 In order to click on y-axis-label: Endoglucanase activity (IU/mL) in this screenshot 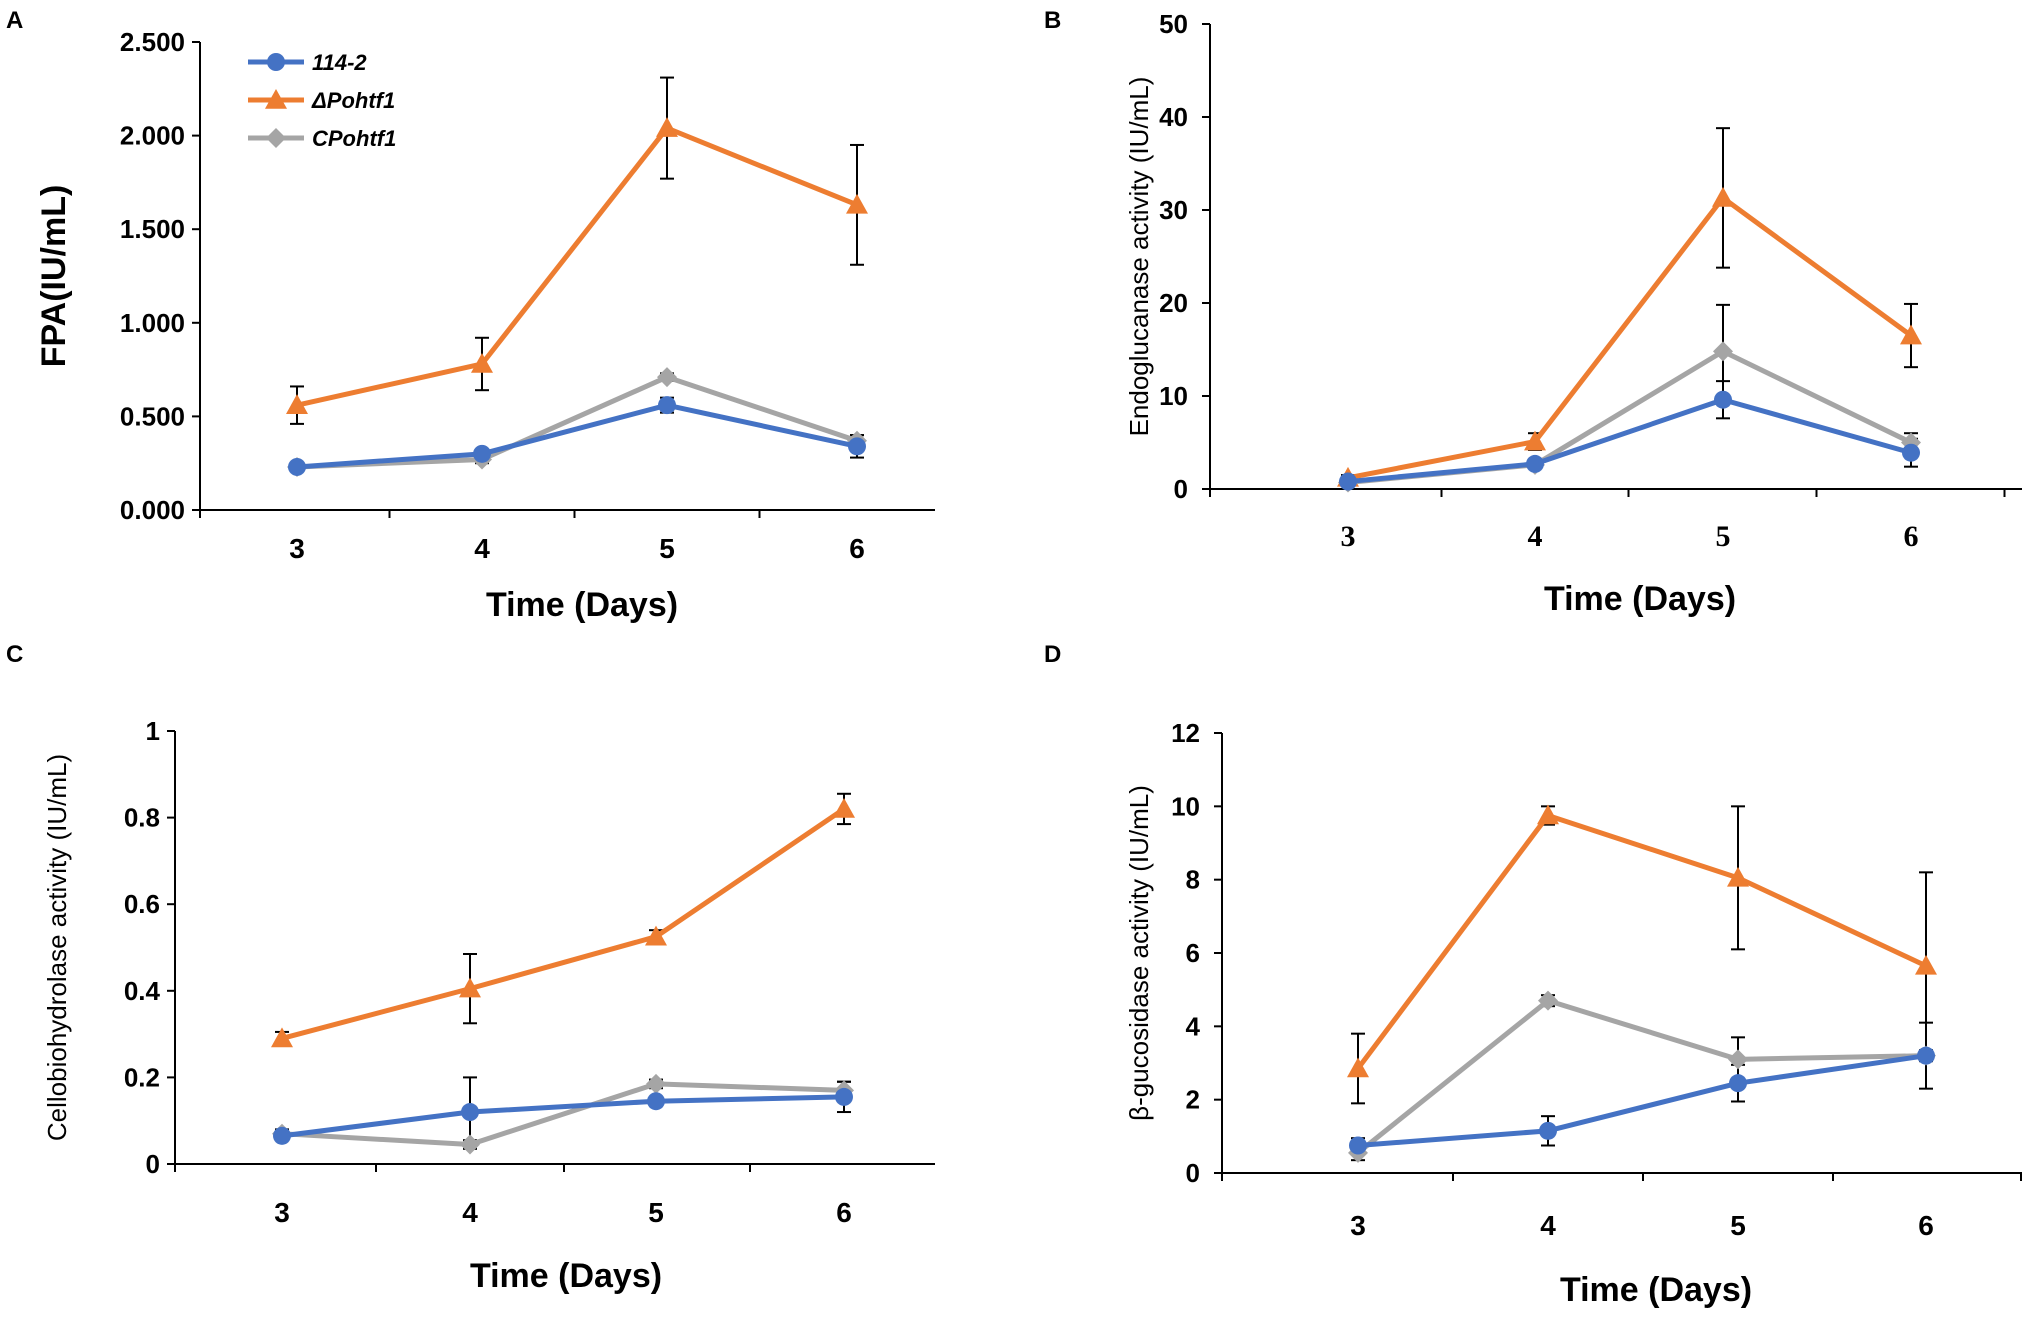, I will do `click(1139, 257)`.